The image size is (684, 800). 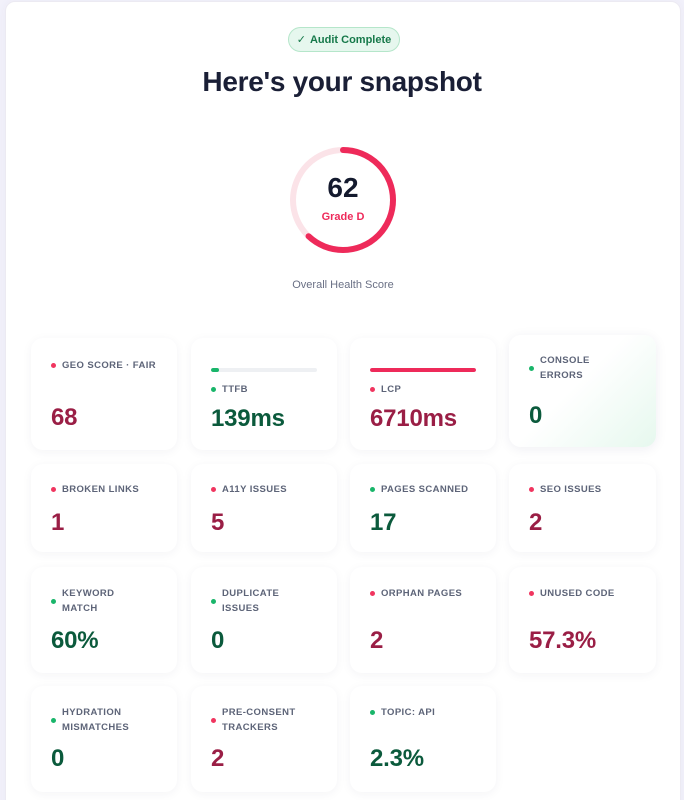 I want to click on metric-label: SEO ISSUES, so click(x=571, y=489).